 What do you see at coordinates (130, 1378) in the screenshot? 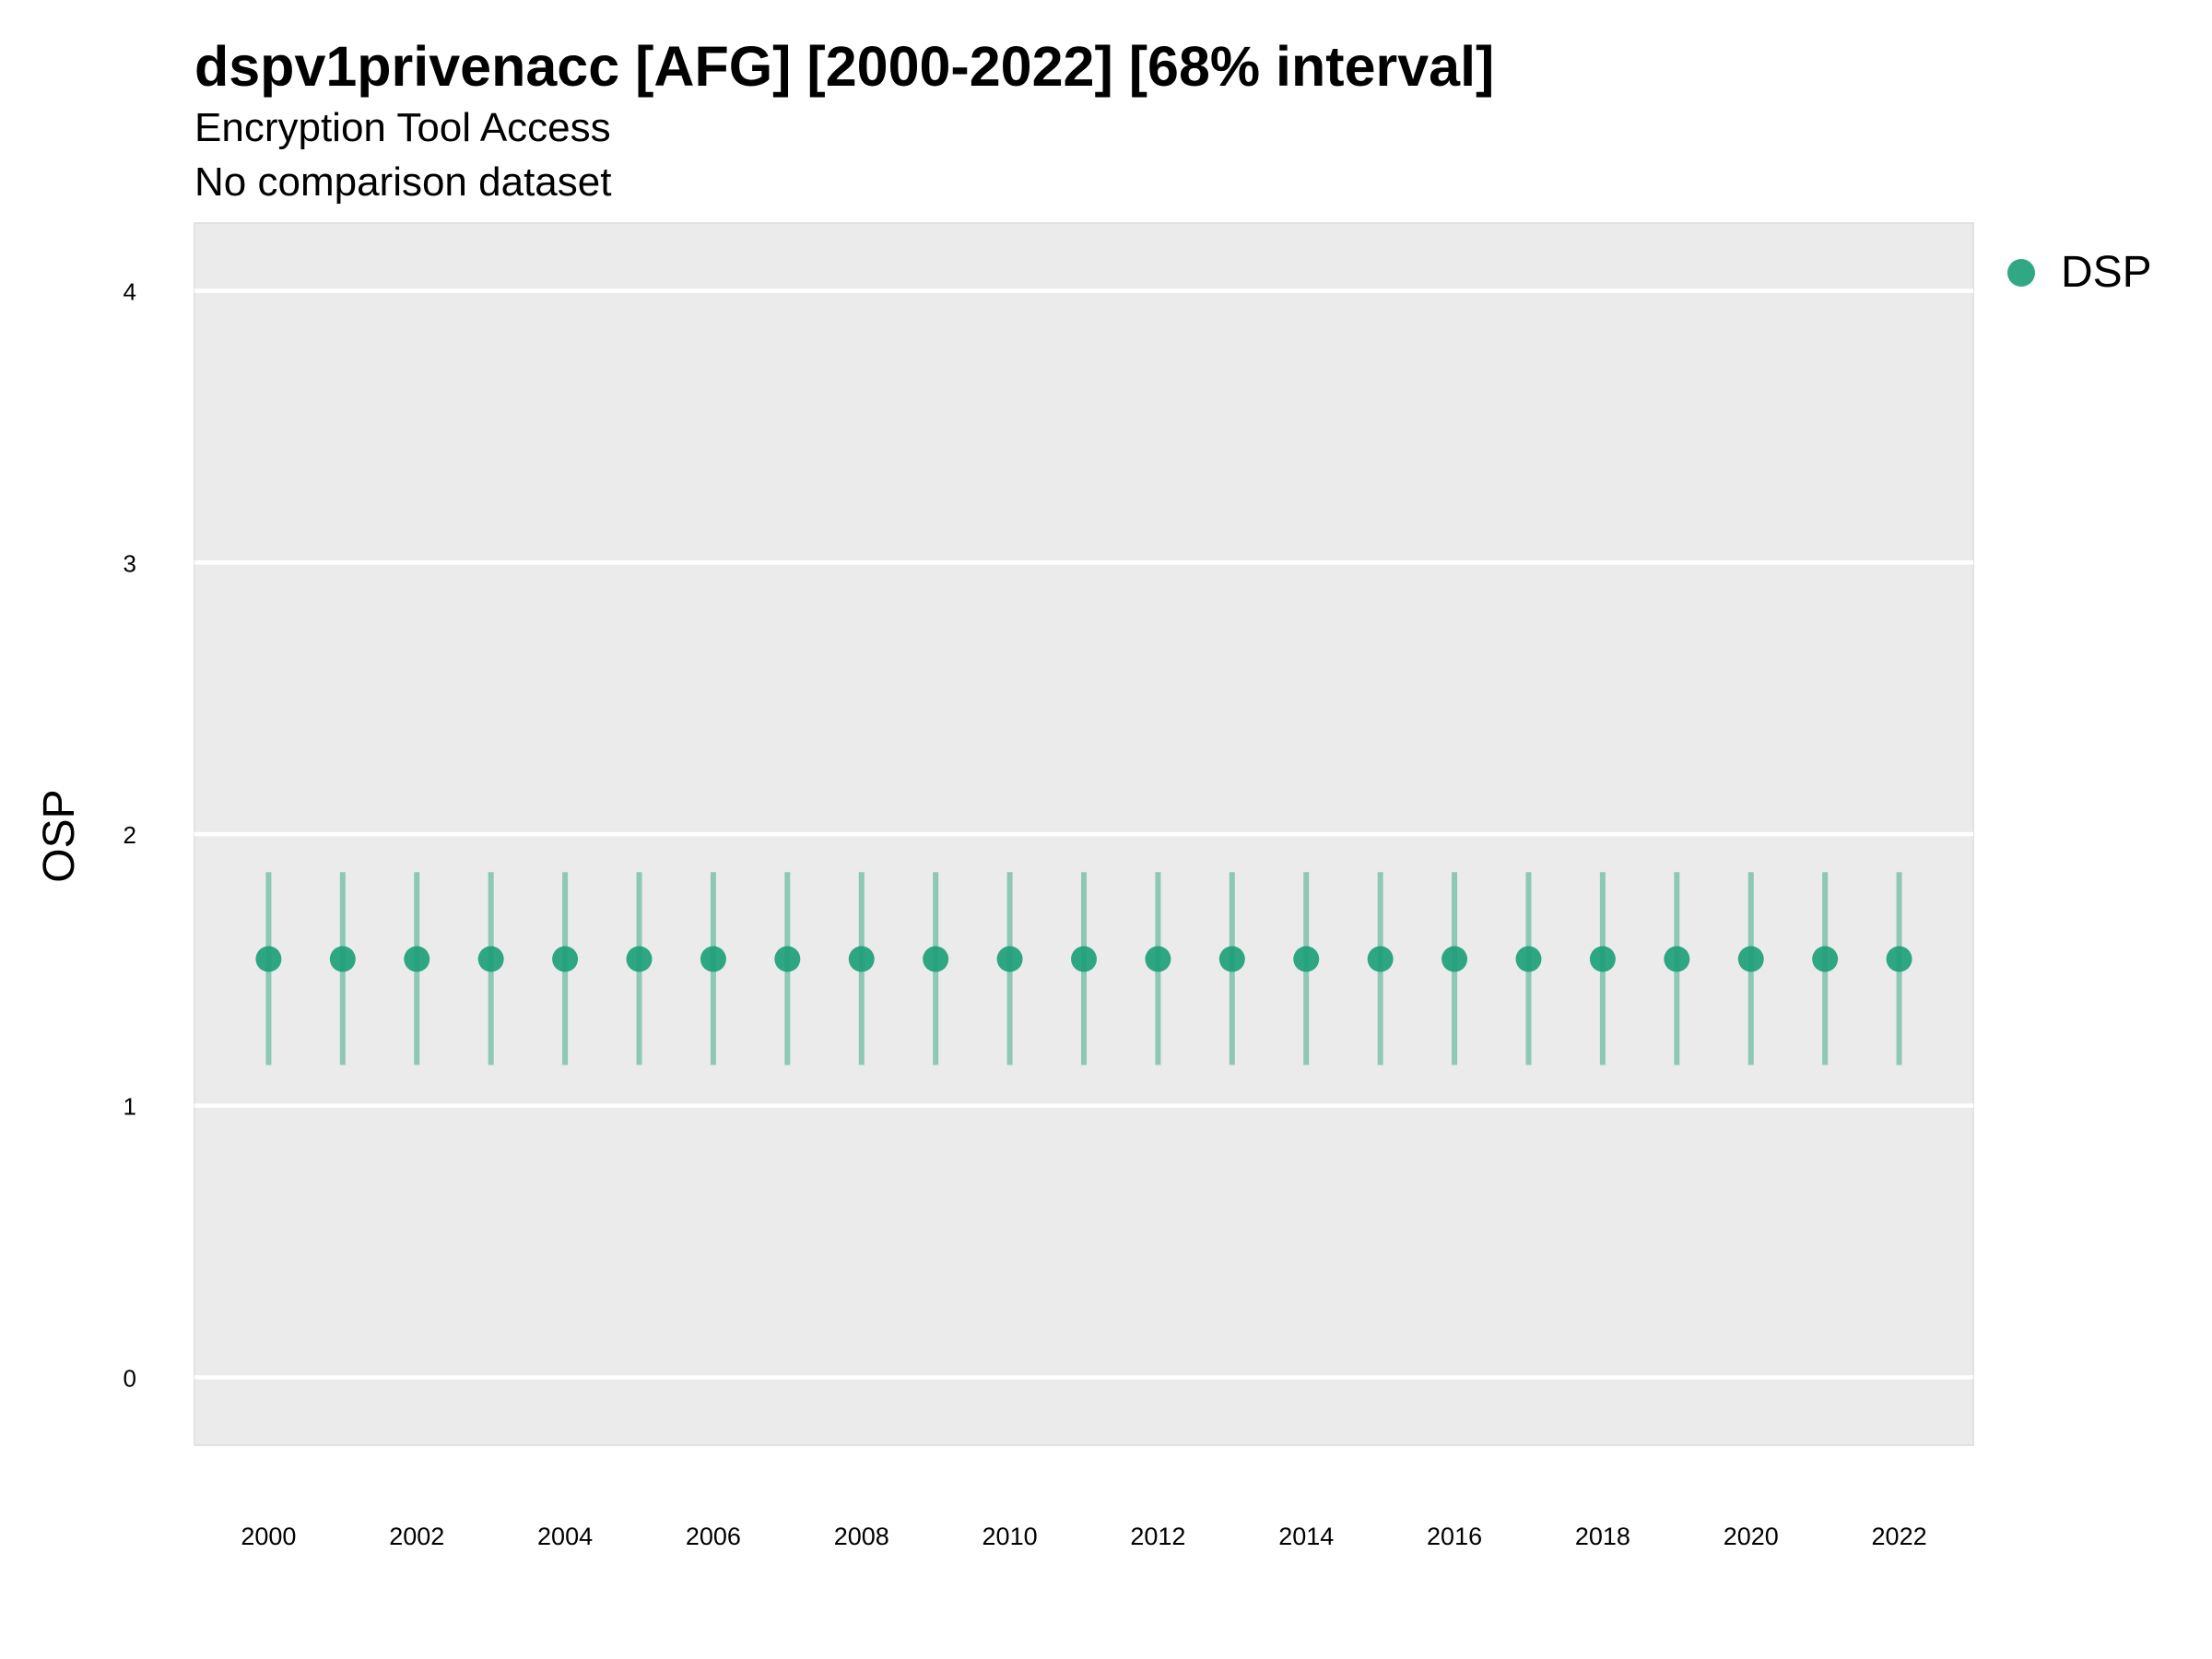
I see `y-tick-label: 0` at bounding box center [130, 1378].